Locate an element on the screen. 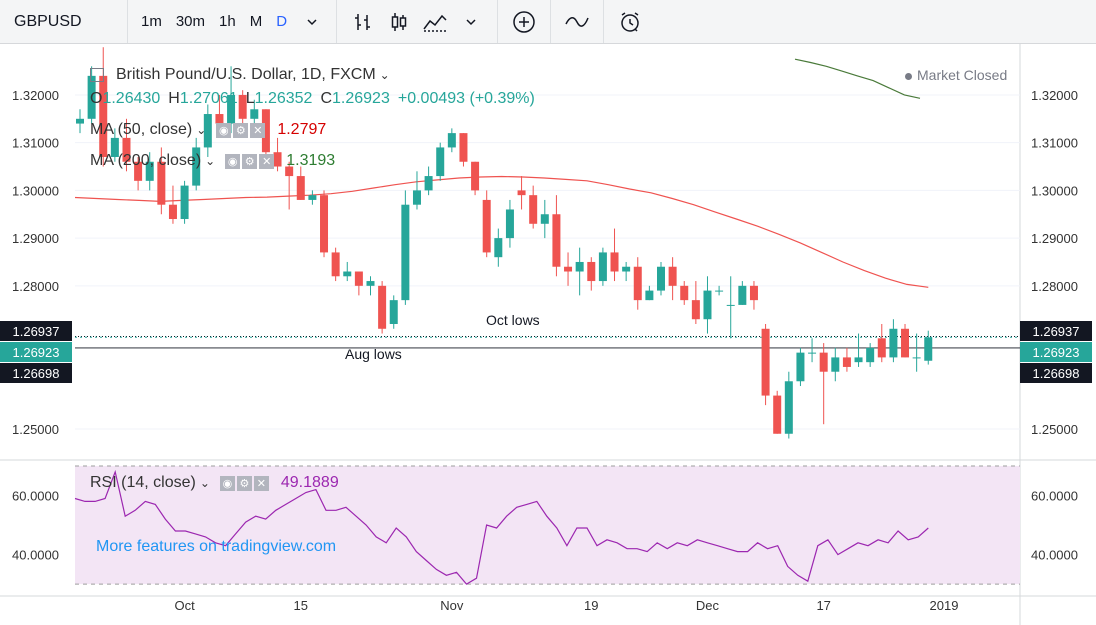  symbol-legend: British Pound/U.S. Dollar, 1D, FXCM ⌄ is located at coordinates (240, 75).